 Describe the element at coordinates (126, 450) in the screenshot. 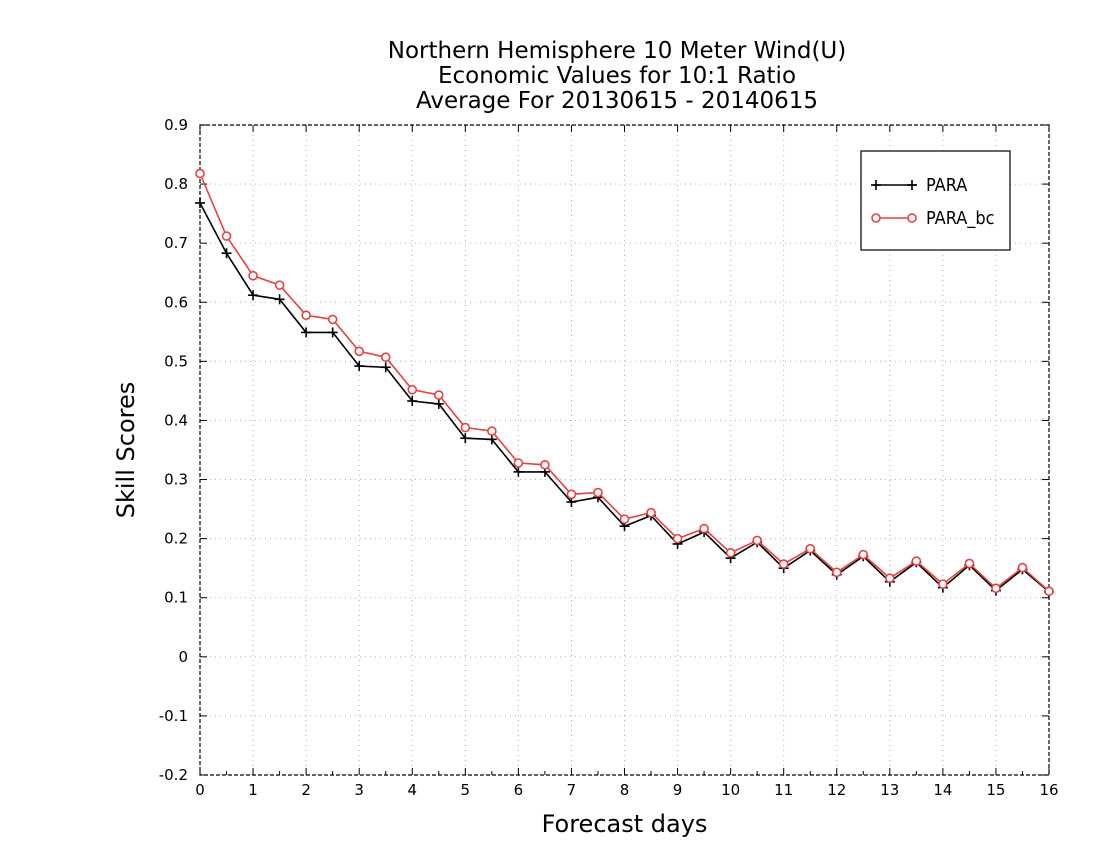

I see `y-axis-label: Skill Scores` at that location.